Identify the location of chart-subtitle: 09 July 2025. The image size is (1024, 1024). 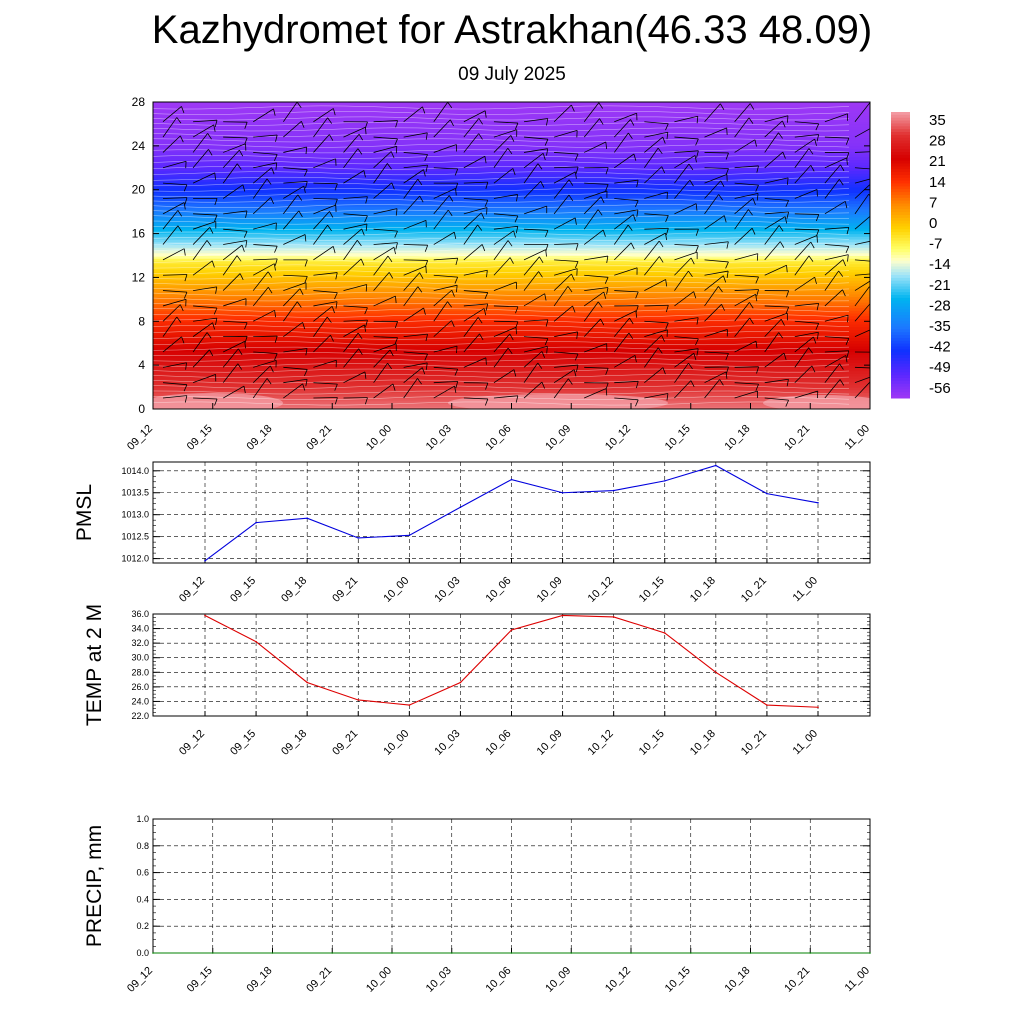
(512, 74).